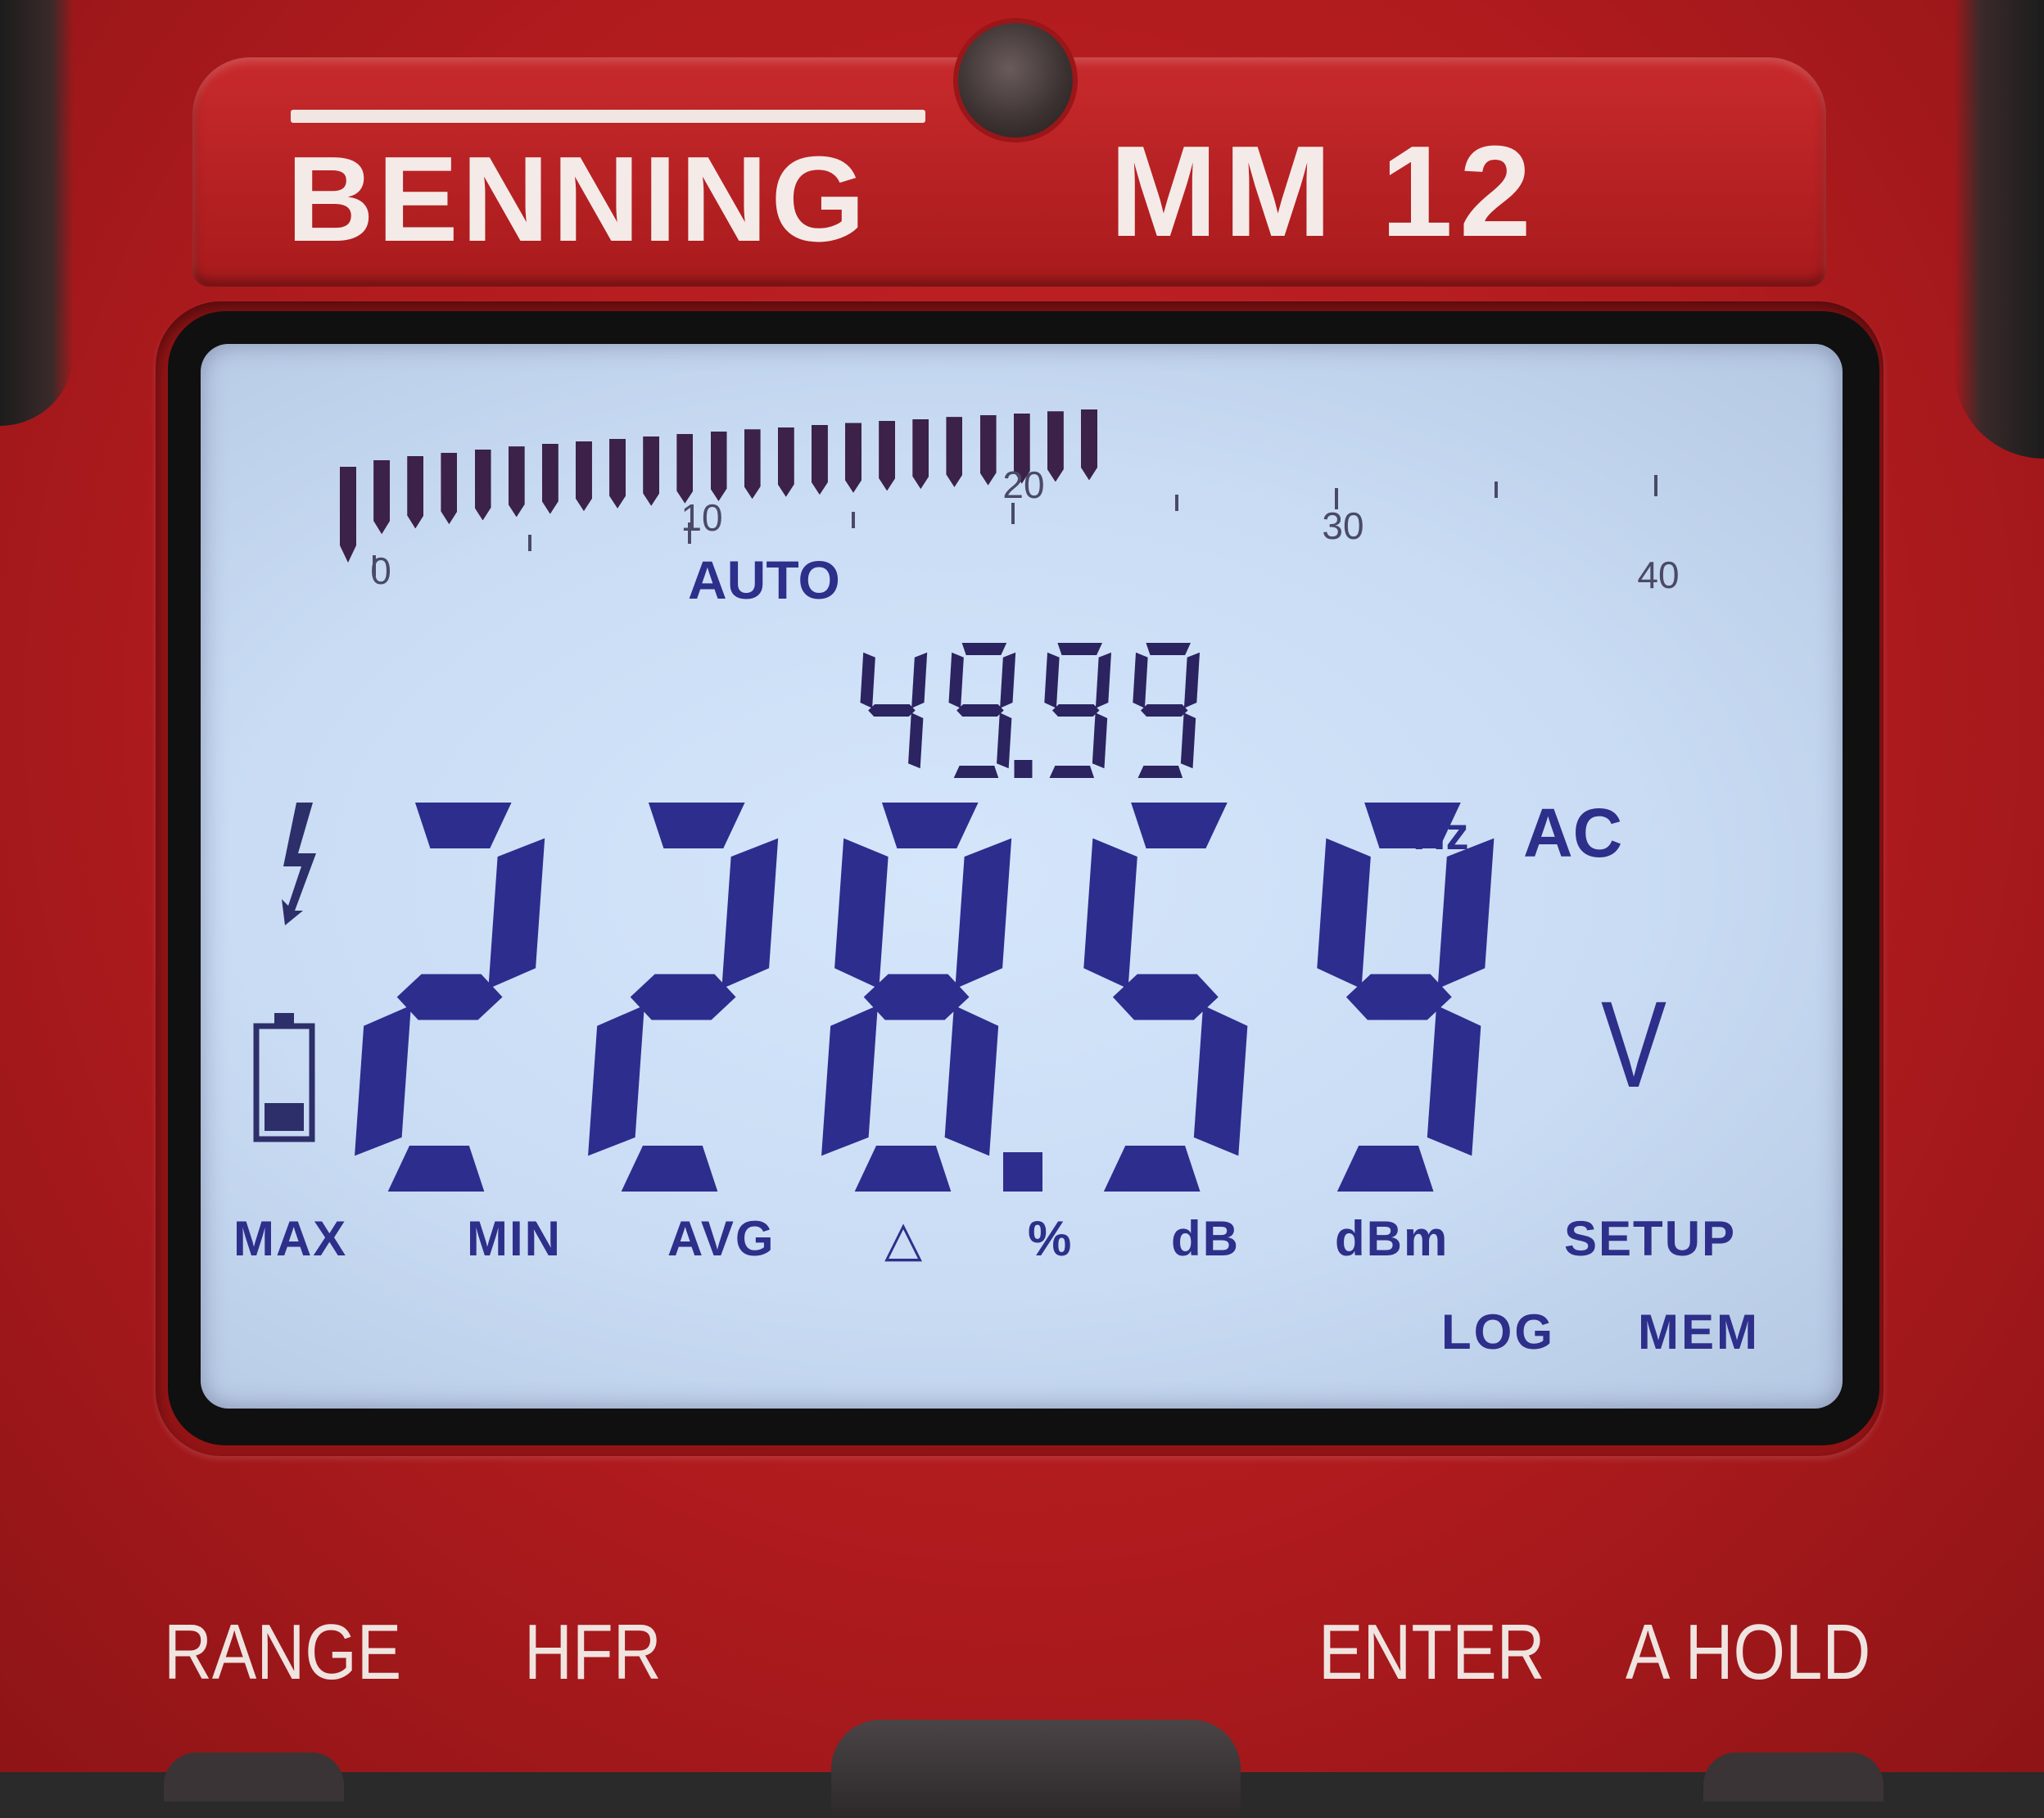  Describe the element at coordinates (284, 1077) in the screenshot. I see `battery-icon` at that location.